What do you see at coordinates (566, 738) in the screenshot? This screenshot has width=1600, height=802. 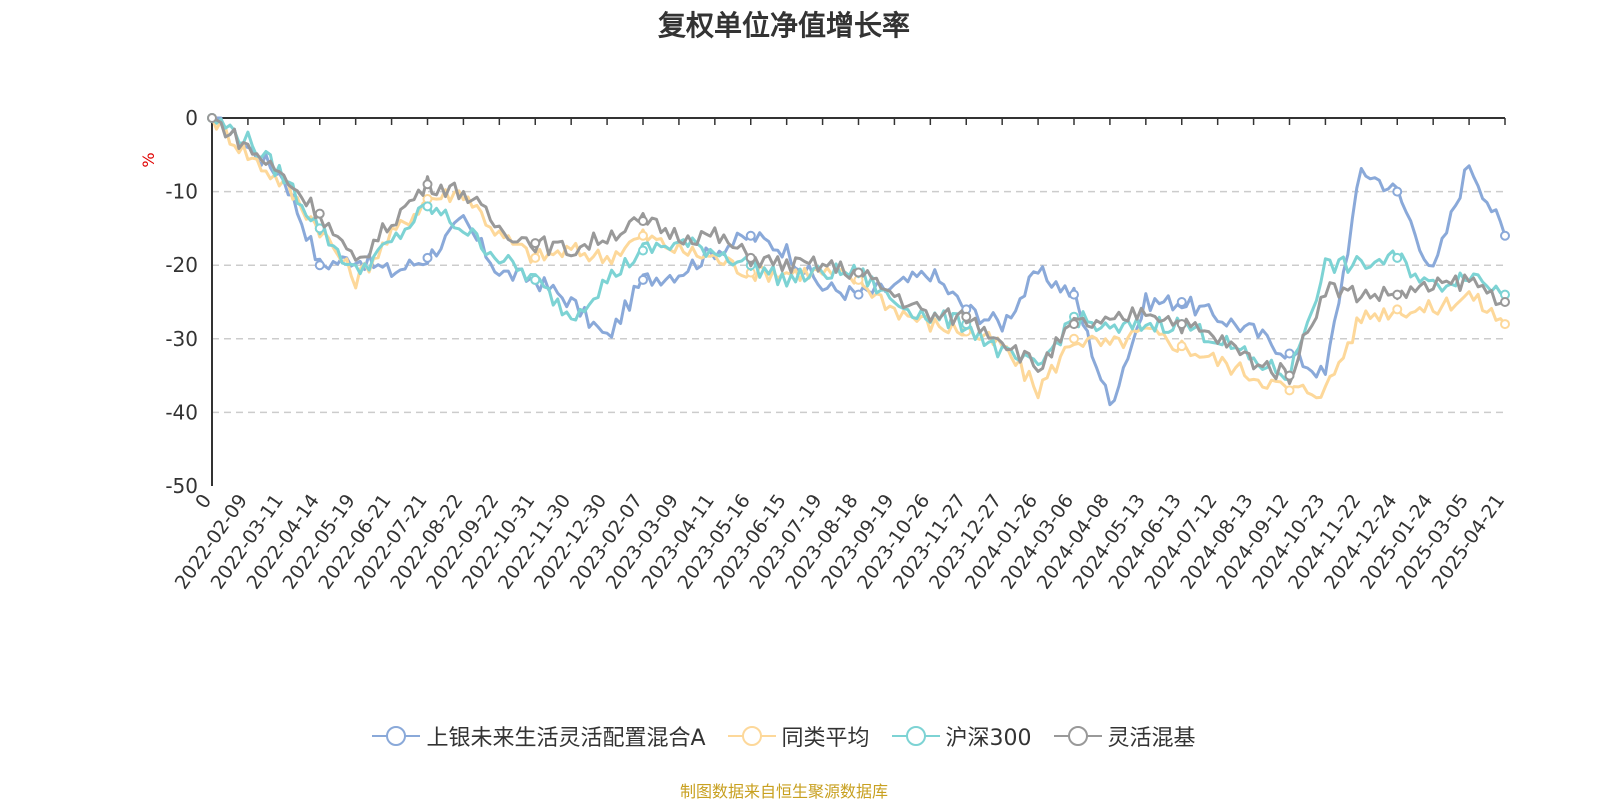 I see `legend-label-fund: 上银未来生活灵活配置混合A` at bounding box center [566, 738].